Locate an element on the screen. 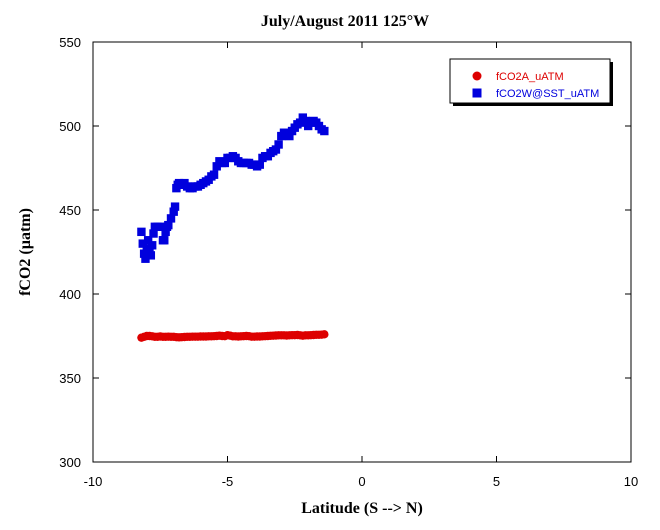 The image size is (660, 530). data-point-circle is located at coordinates (324, 334).